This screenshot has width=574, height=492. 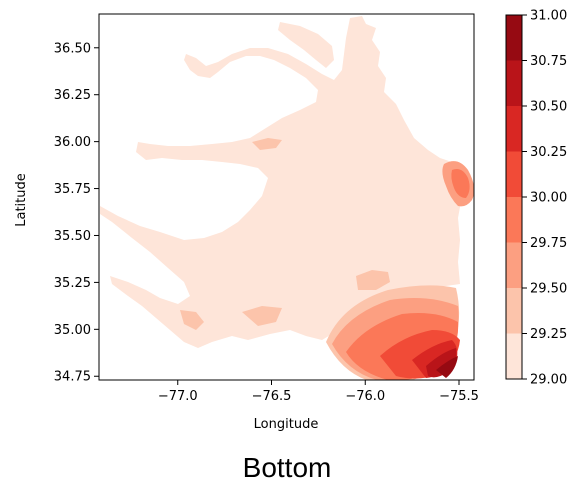 What do you see at coordinates (76, 213) in the screenshot?
I see `y-axis: 34.75 35.00 35.25 35.50 35.75 36.00 36.25 36.50` at bounding box center [76, 213].